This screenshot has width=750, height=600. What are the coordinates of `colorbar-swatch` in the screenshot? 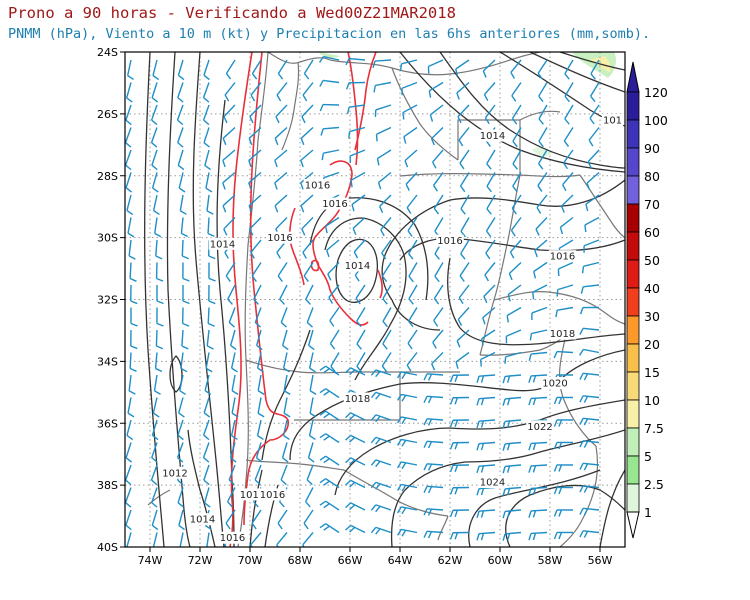 It's located at (633, 274).